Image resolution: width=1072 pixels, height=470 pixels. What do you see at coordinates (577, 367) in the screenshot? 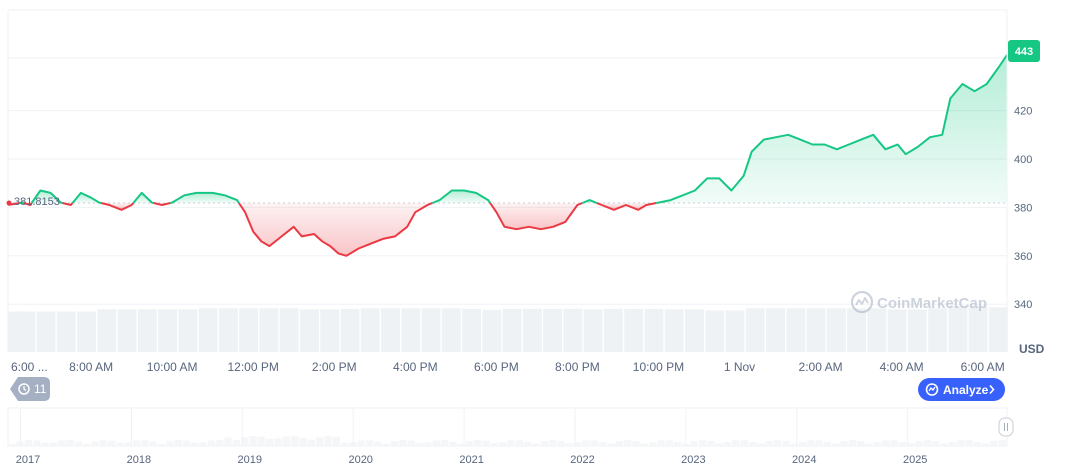
I see `x-tick-label: 8:00 PM` at bounding box center [577, 367].